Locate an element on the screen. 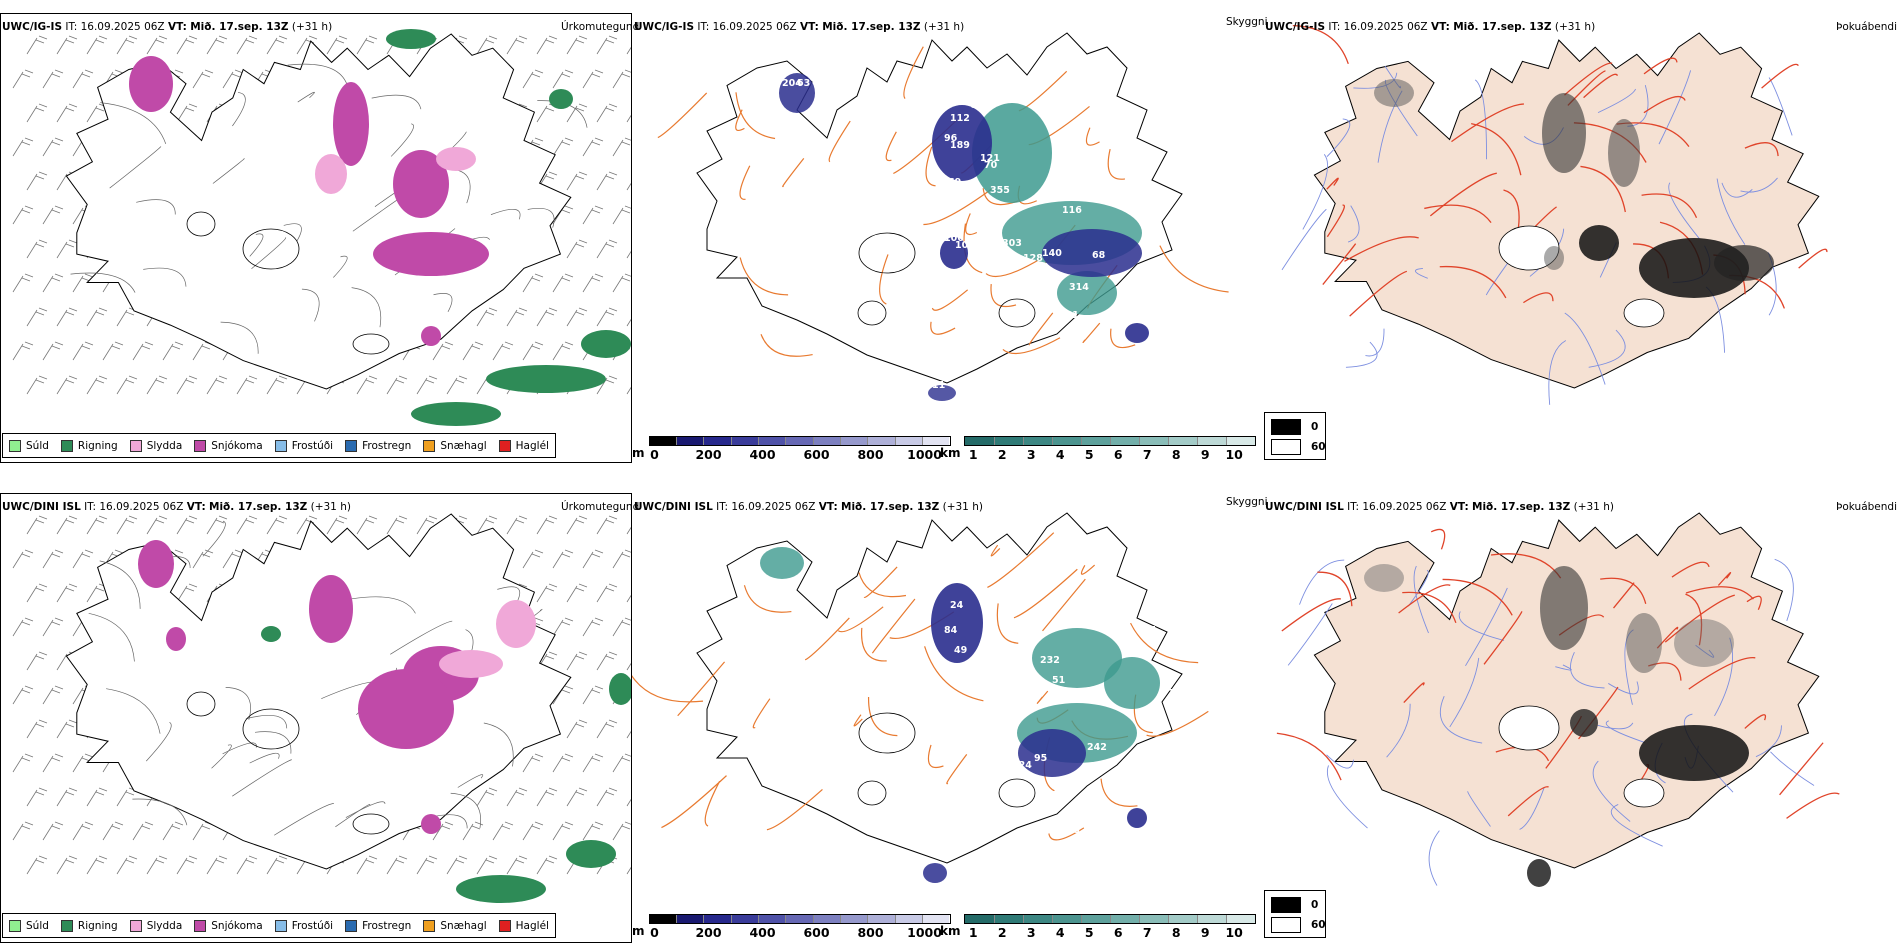 Image resolution: width=1900 pixels, height=950 pixels. ceiling-value-label: 87 is located at coordinates (1056, 795).